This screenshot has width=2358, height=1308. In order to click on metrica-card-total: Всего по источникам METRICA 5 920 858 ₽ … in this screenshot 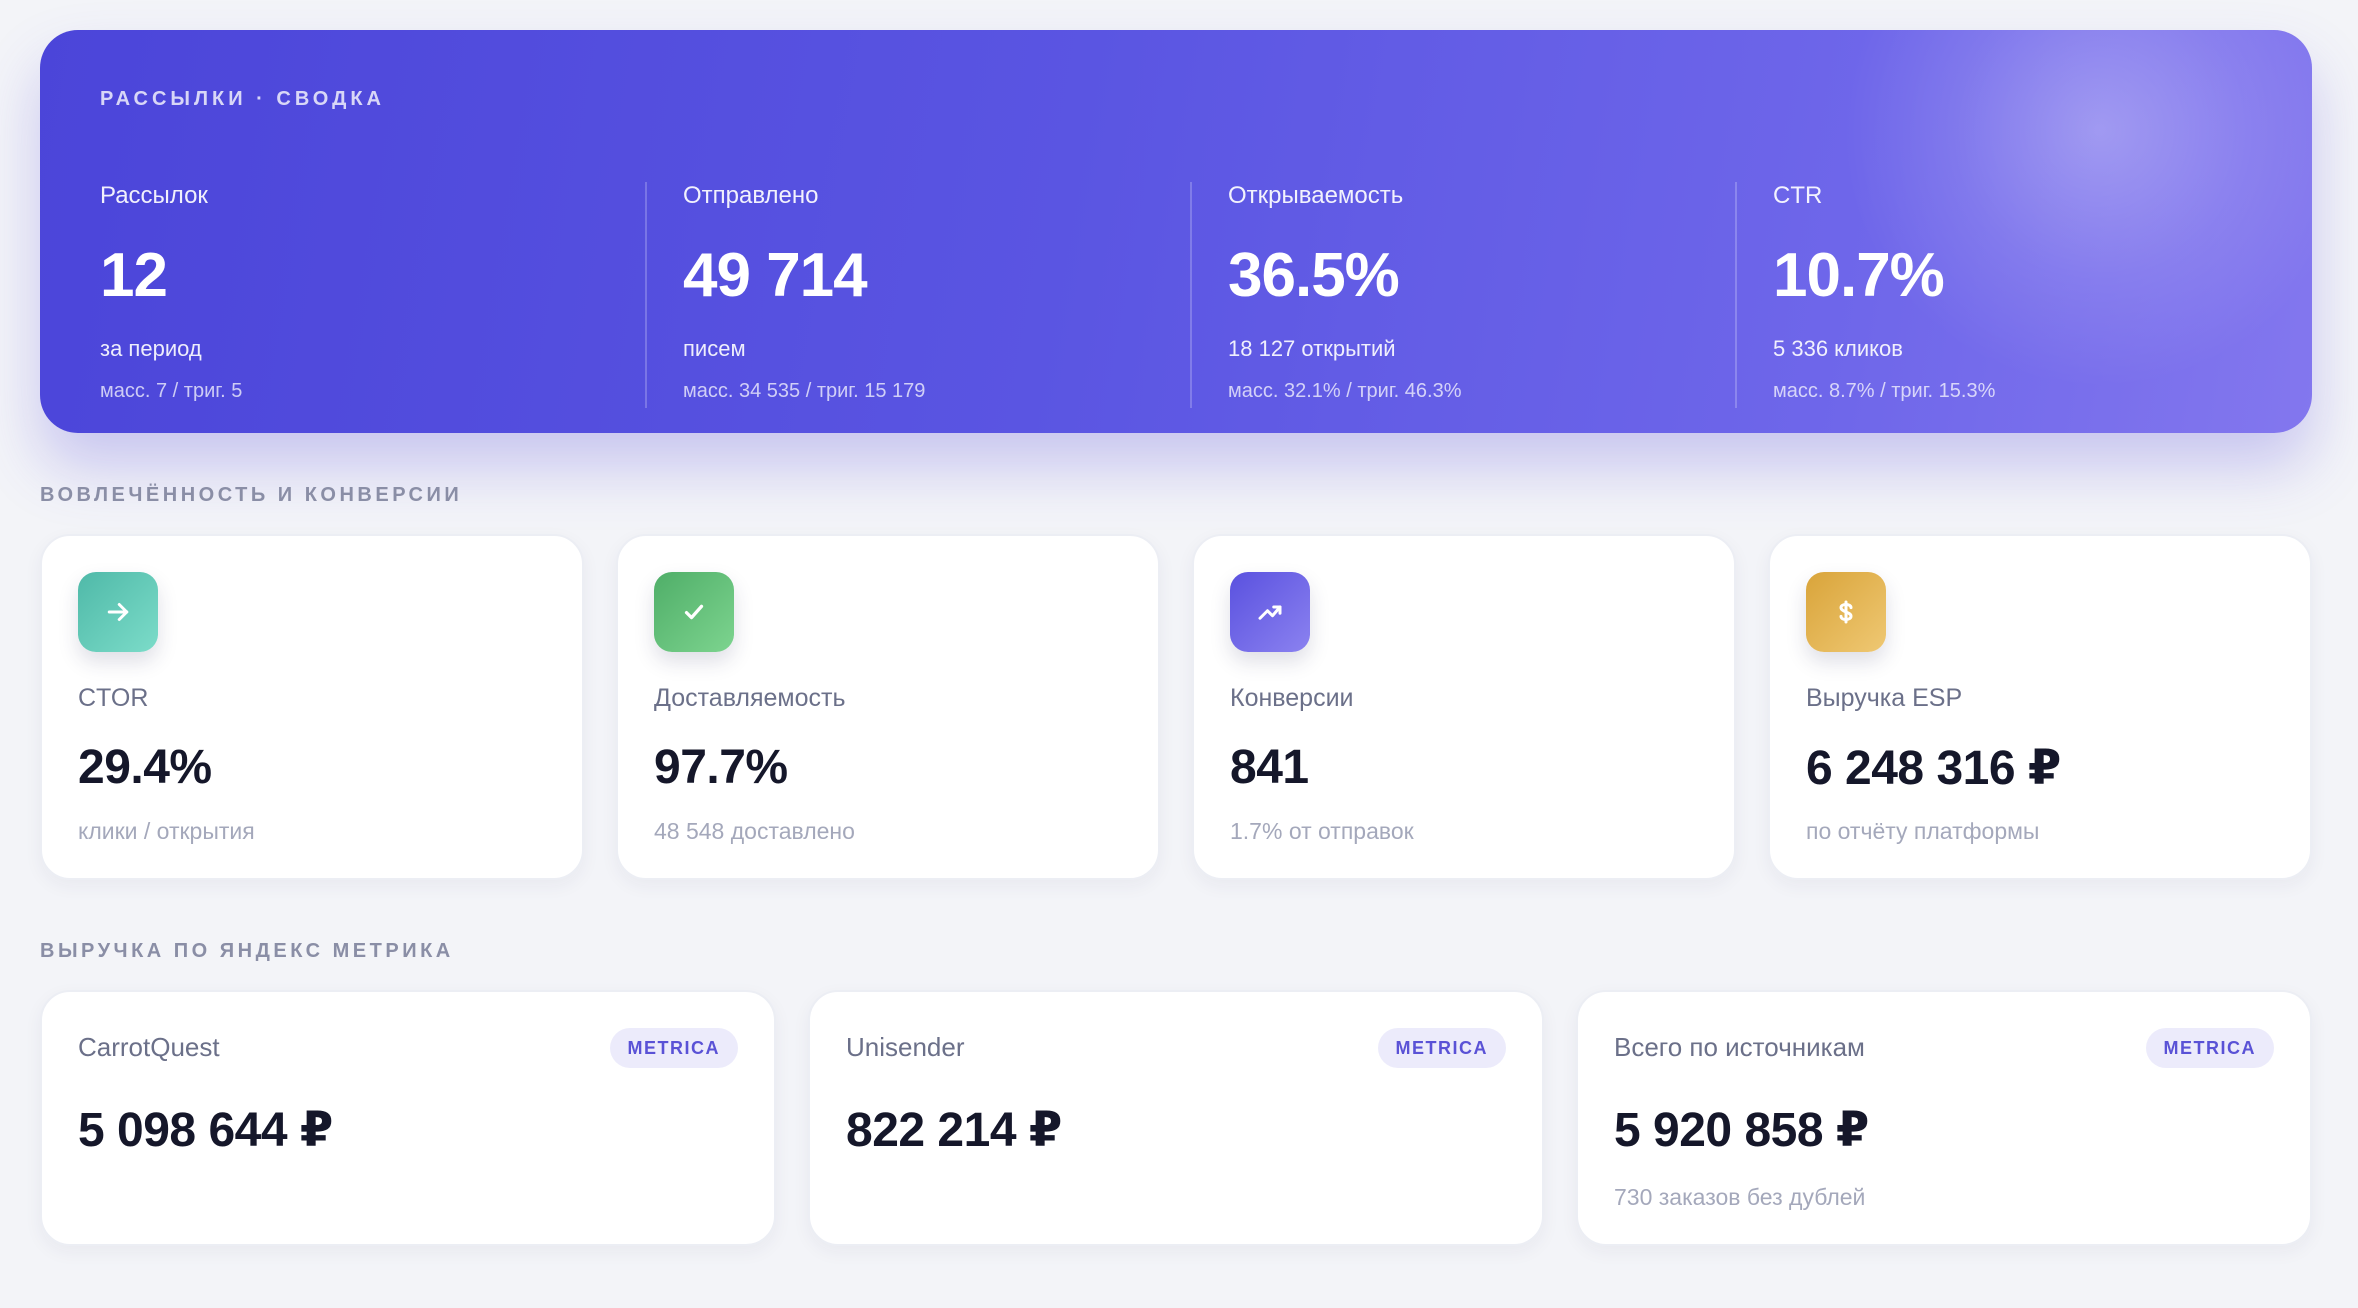, I will do `click(1944, 1118)`.